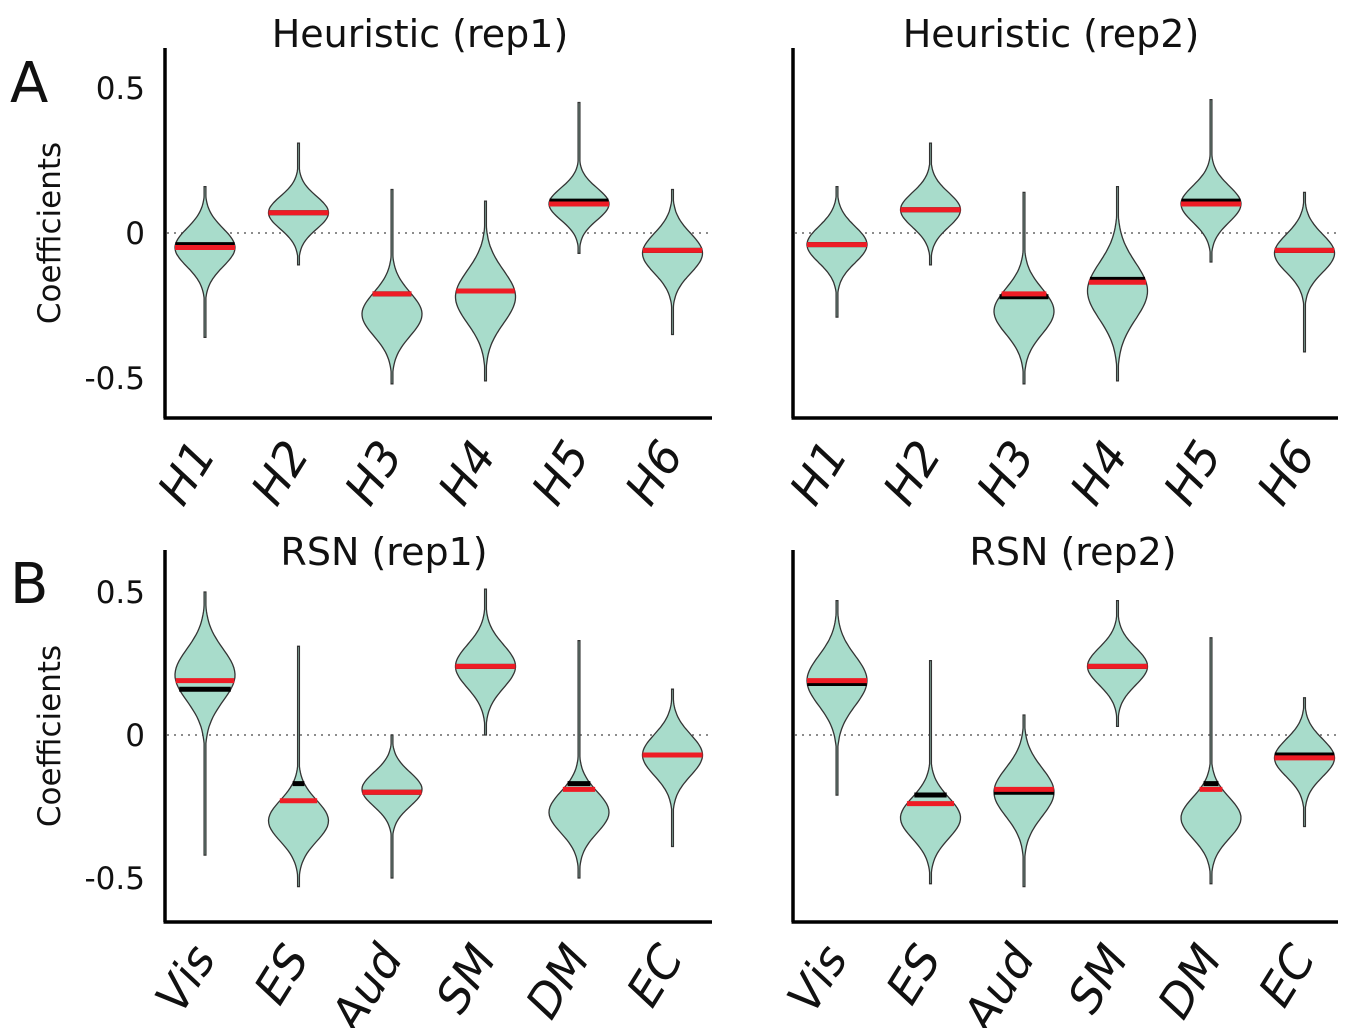  I want to click on panel-label-a: A, so click(29, 83).